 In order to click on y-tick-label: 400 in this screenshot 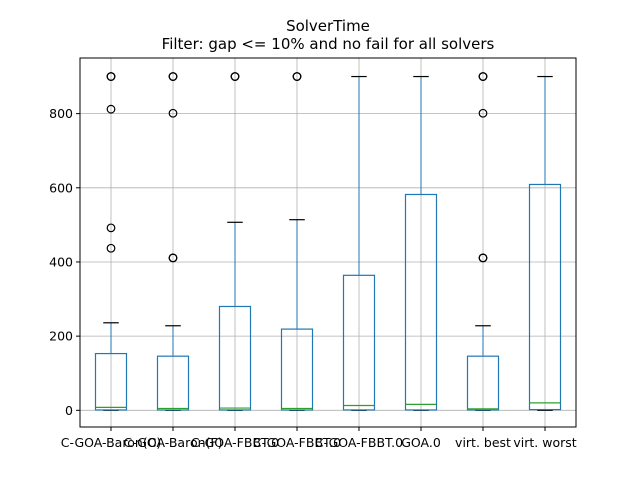, I will do `click(61, 261)`.